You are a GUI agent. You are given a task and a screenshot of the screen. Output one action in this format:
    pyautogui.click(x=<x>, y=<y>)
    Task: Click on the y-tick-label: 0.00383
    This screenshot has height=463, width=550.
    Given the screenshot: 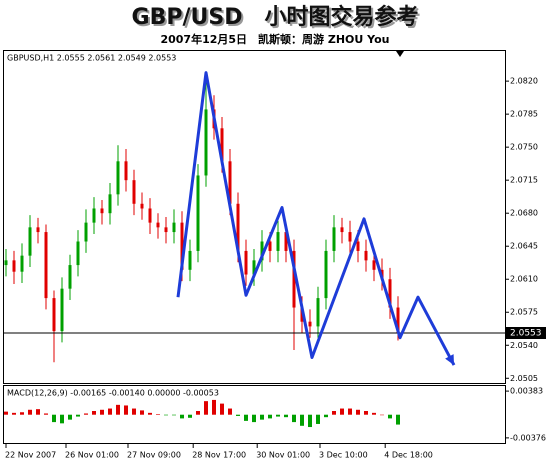 What is the action you would take?
    pyautogui.click(x=526, y=391)
    